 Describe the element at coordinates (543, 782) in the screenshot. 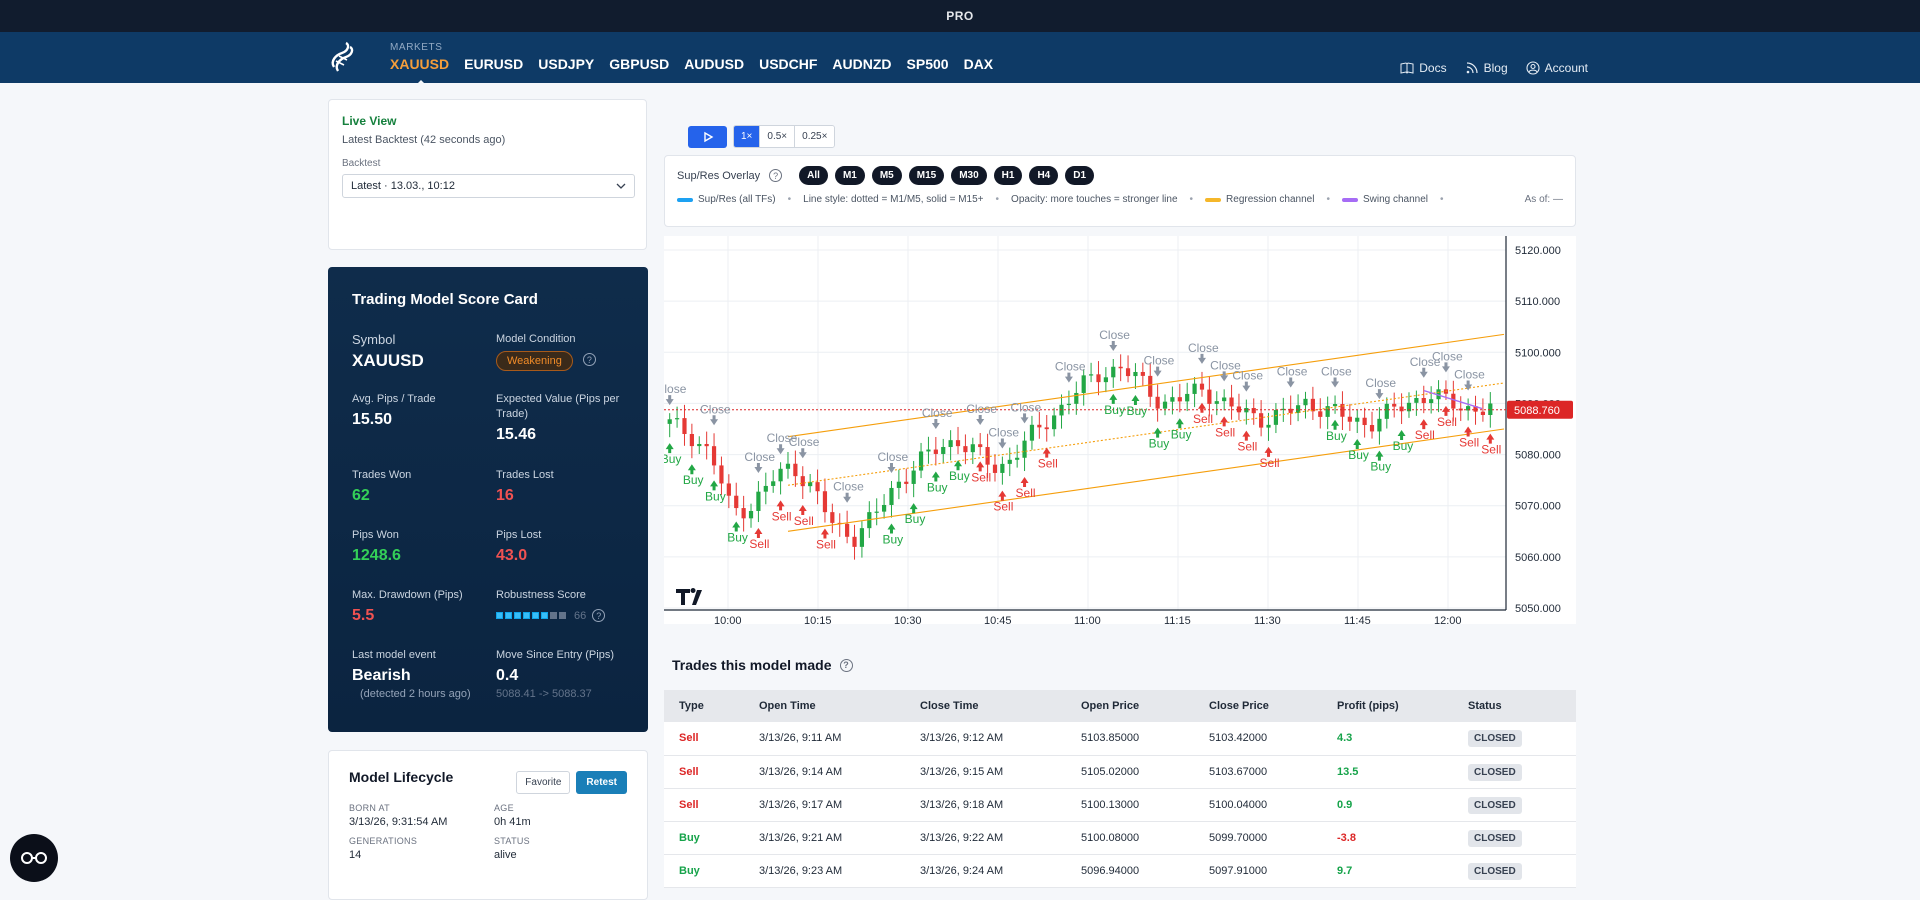

I see `favorite-button: Favorite` at that location.